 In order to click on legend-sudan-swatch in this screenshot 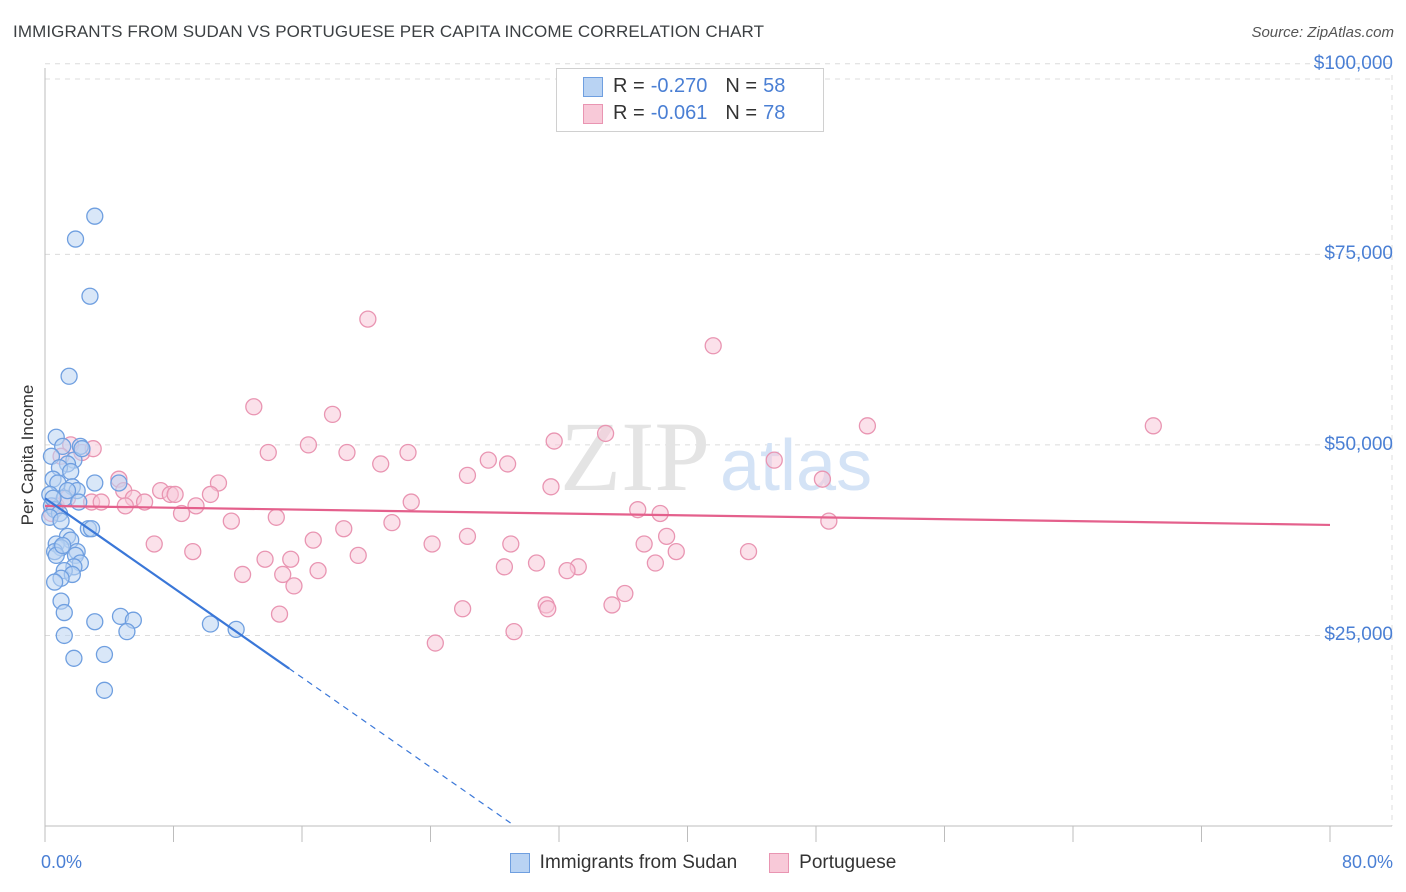, I will do `click(519, 863)`.